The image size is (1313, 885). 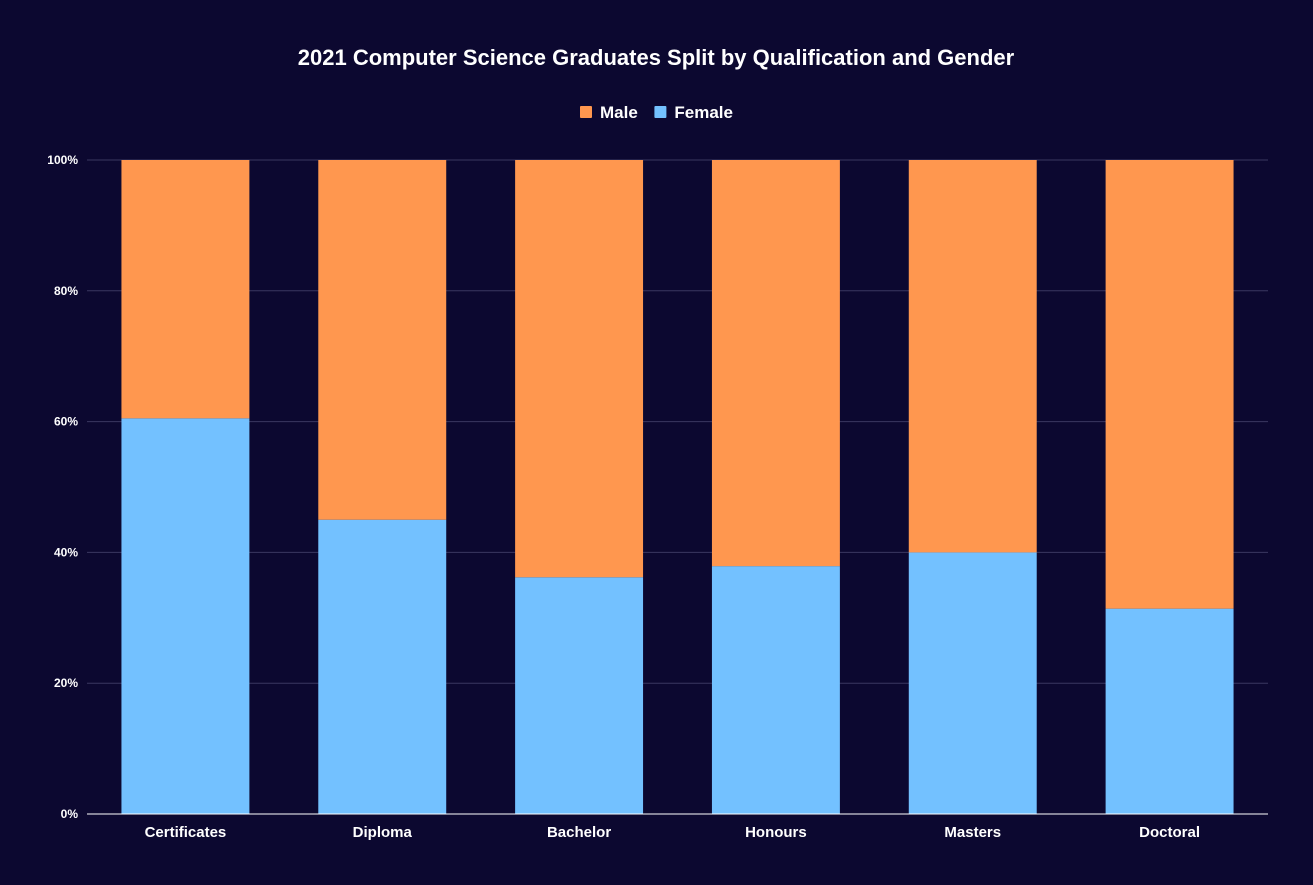 I want to click on legend-label-female: Female, so click(x=703, y=112).